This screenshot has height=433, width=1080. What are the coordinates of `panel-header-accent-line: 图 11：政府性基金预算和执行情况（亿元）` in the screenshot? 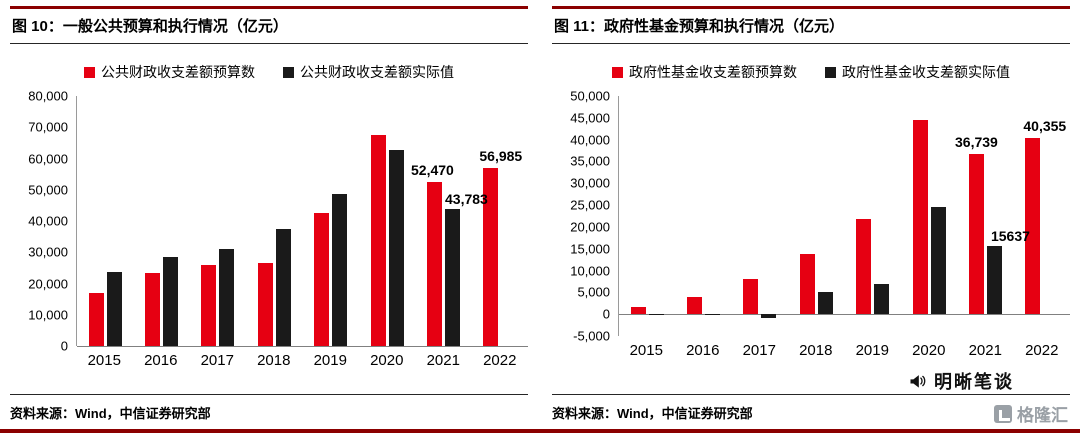 It's located at (811, 25).